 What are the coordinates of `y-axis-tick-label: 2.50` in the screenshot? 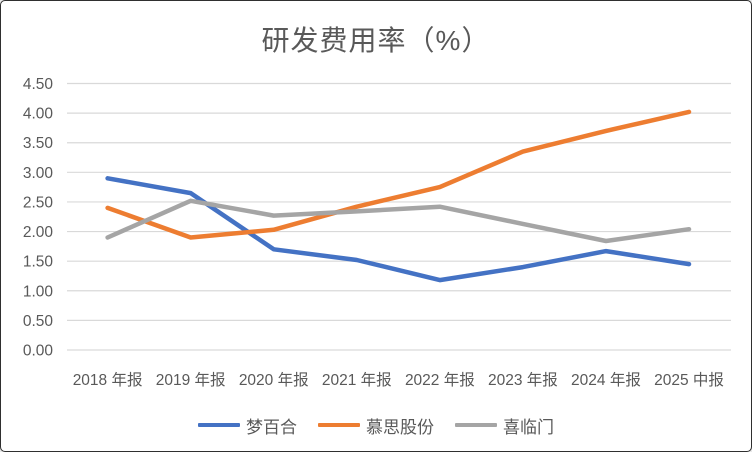 It's located at (38, 202).